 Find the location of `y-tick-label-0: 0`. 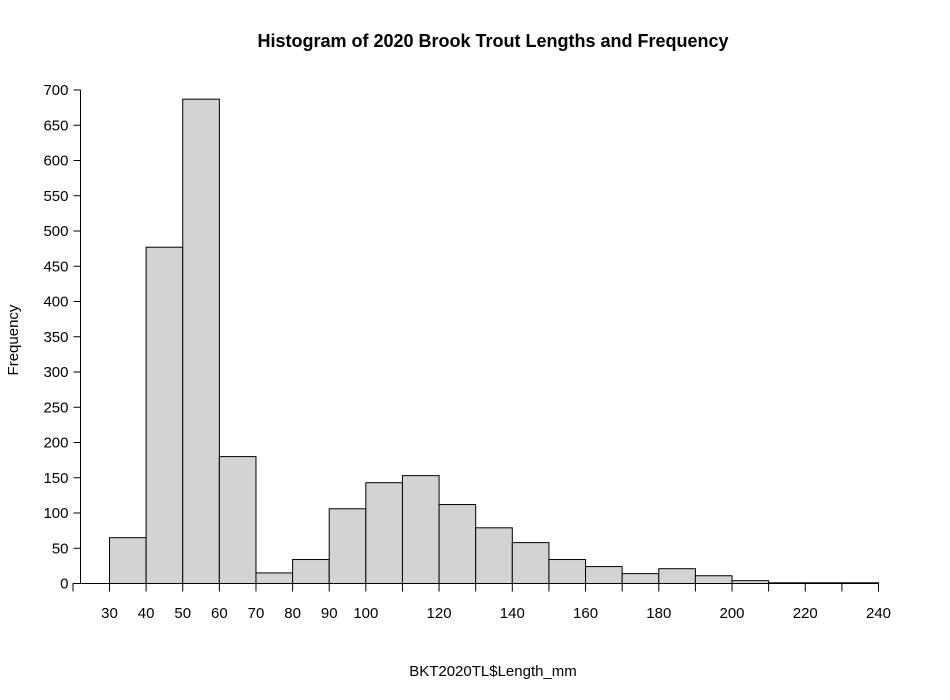

y-tick-label-0: 0 is located at coordinates (64, 584).